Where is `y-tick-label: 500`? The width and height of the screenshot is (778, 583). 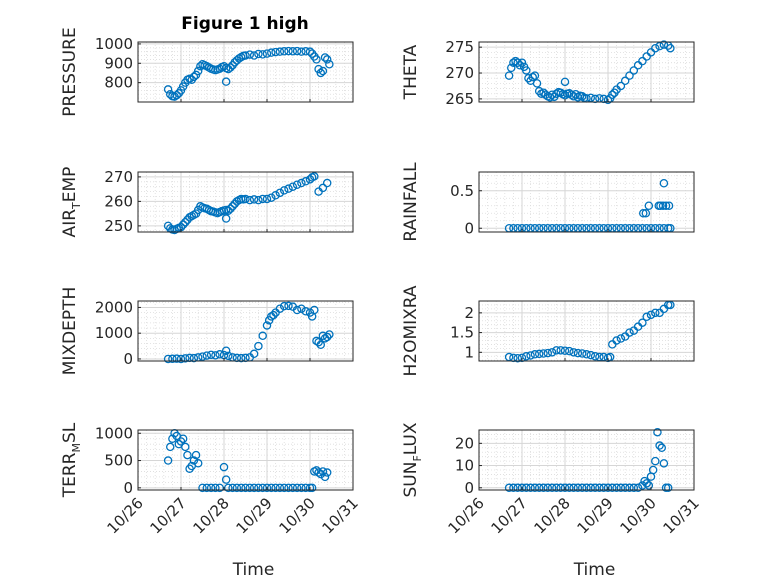 y-tick-label: 500 is located at coordinates (118, 461).